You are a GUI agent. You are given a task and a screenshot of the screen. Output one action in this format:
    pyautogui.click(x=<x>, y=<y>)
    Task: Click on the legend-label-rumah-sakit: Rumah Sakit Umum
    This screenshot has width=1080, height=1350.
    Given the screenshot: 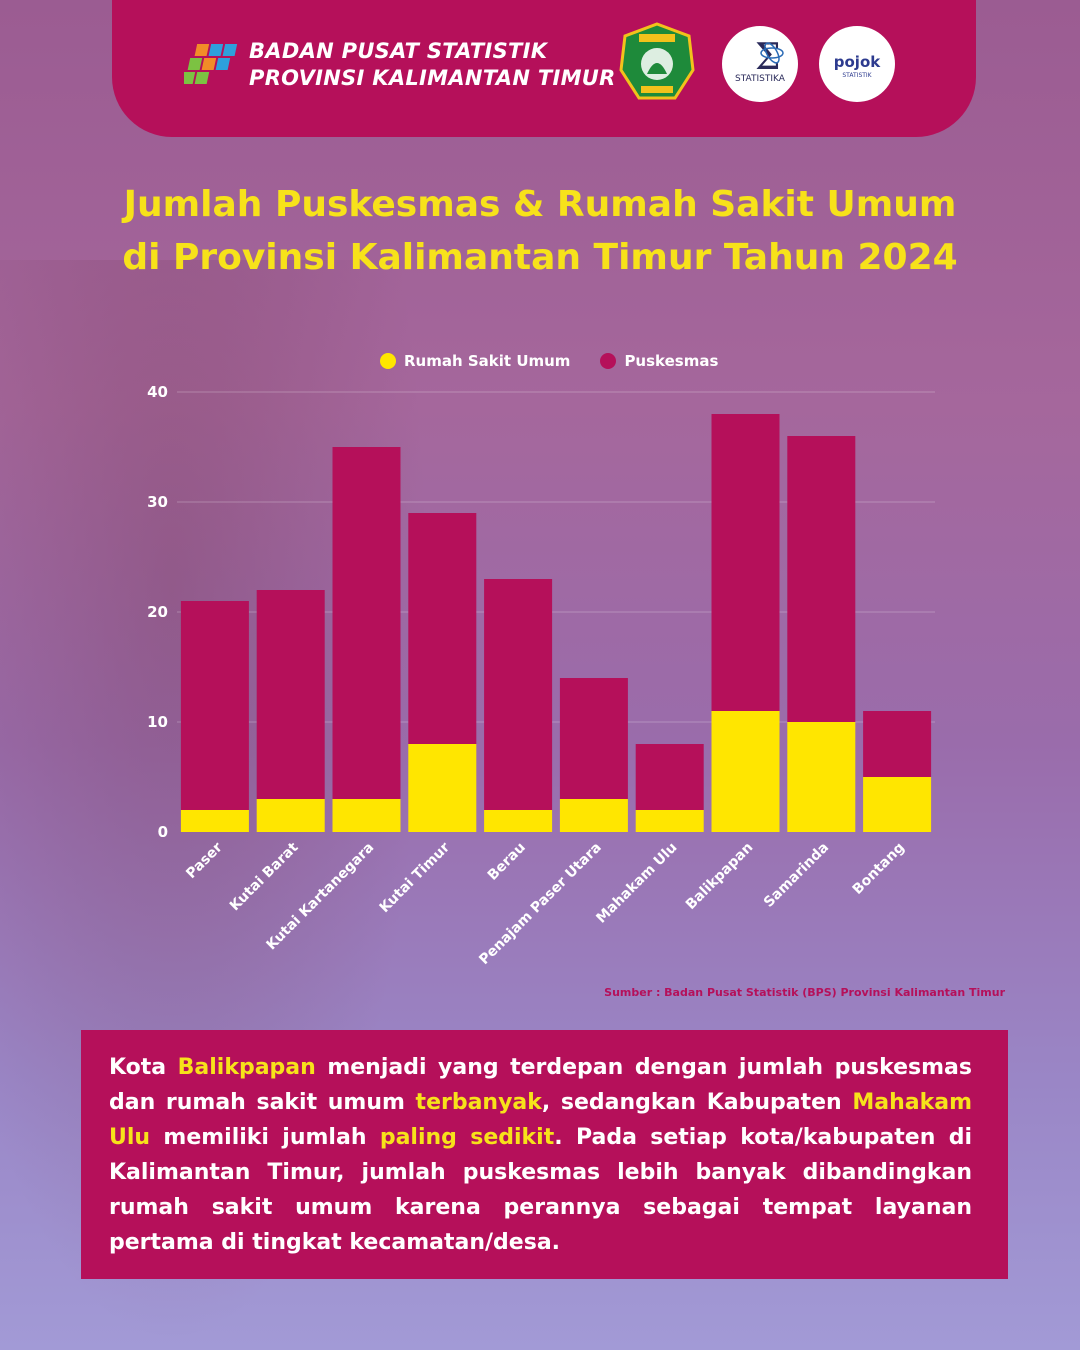 What is the action you would take?
    pyautogui.click(x=487, y=361)
    